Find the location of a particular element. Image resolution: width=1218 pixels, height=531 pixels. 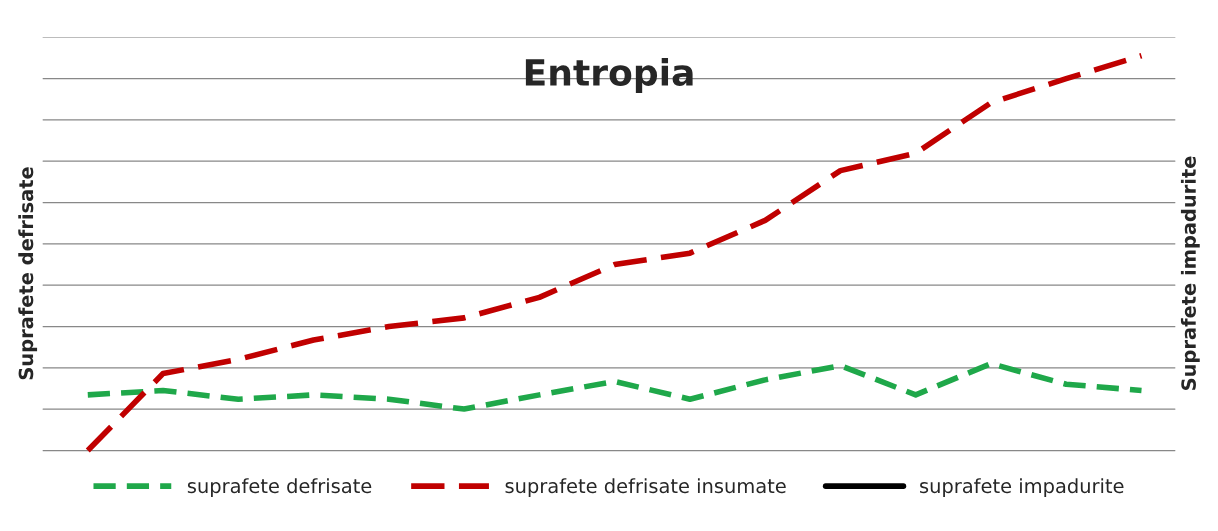

y2-axis-title: Suprafete impadurite is located at coordinates (1190, 273).